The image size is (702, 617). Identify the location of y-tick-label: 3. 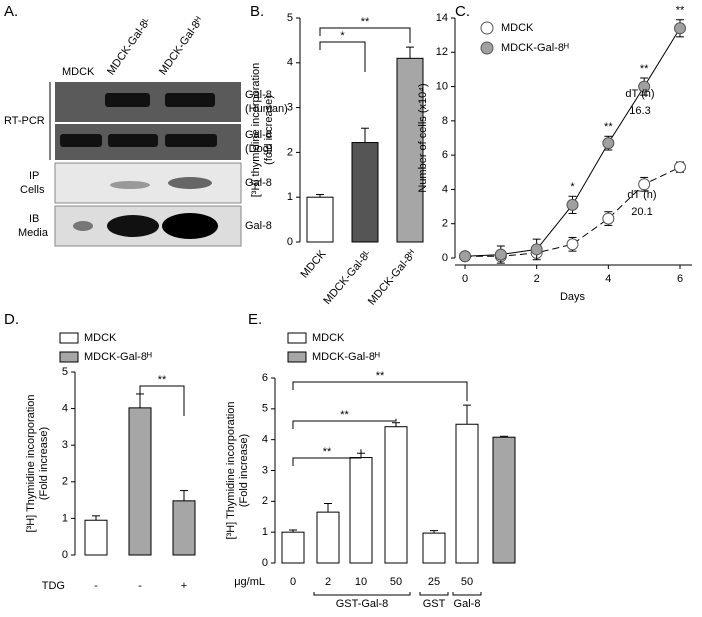
(265, 470).